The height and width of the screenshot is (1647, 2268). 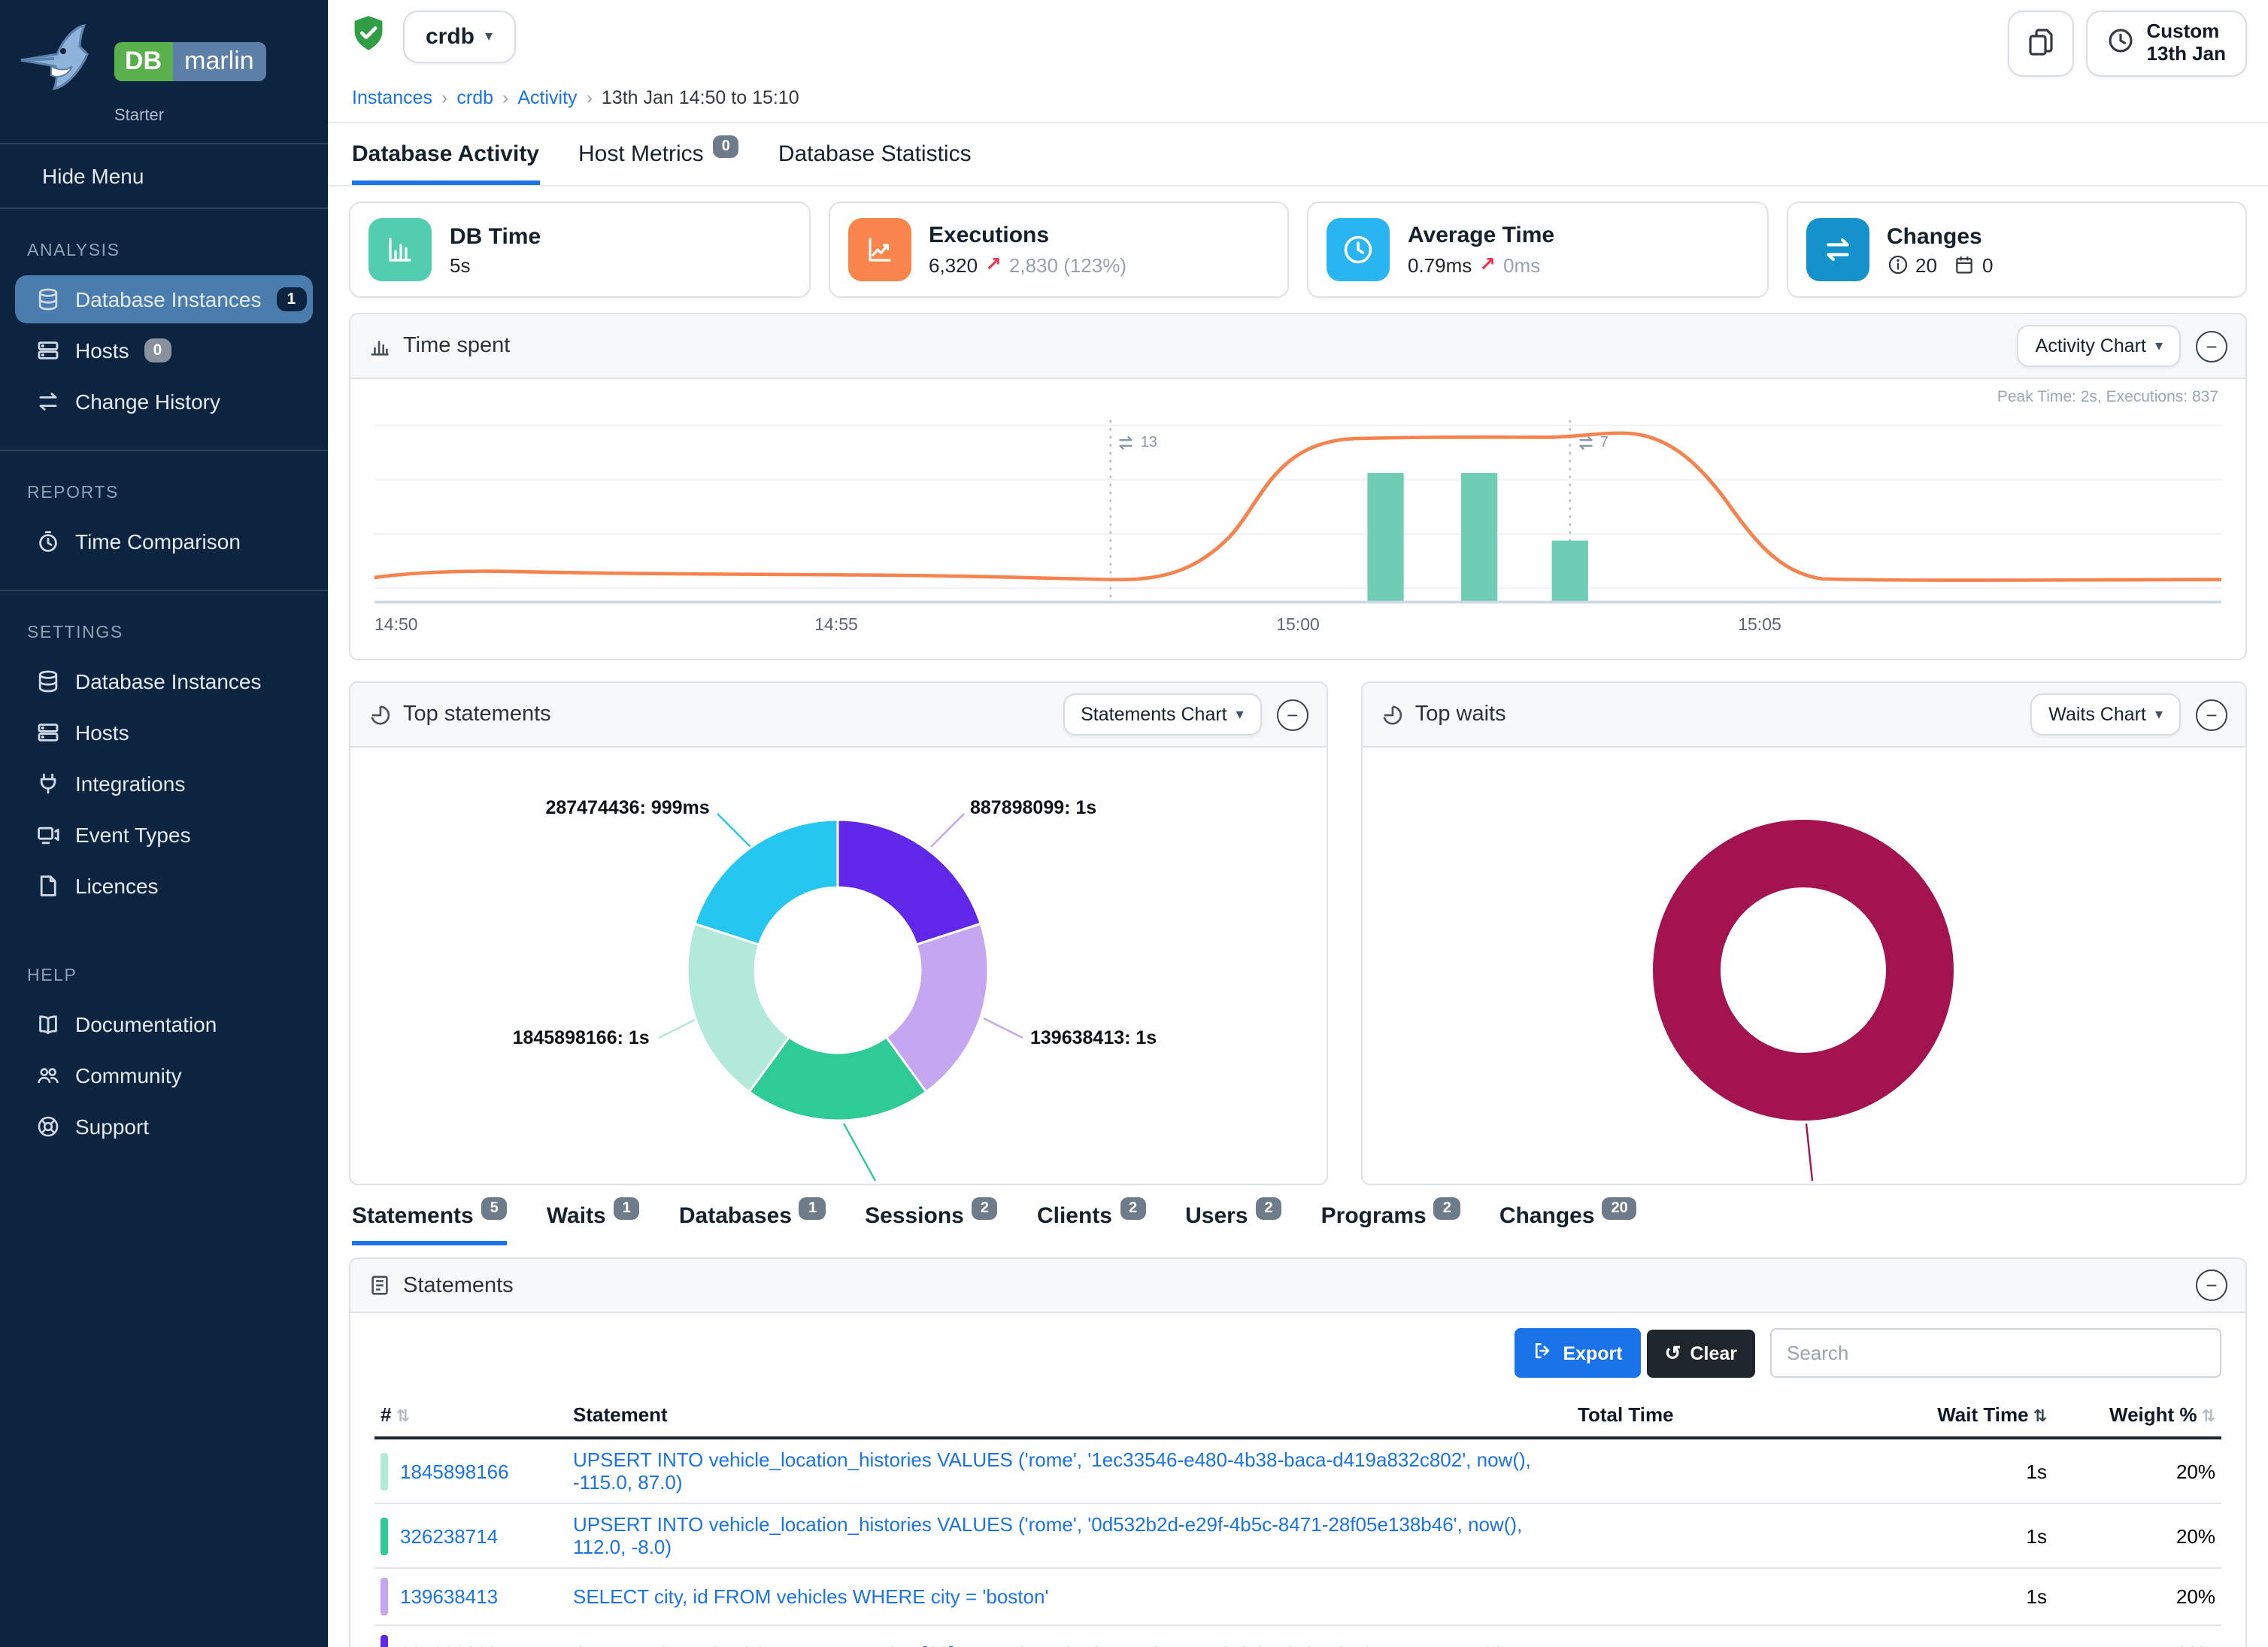 What do you see at coordinates (164, 1127) in the screenshot?
I see `sidebar-item-support: Support` at bounding box center [164, 1127].